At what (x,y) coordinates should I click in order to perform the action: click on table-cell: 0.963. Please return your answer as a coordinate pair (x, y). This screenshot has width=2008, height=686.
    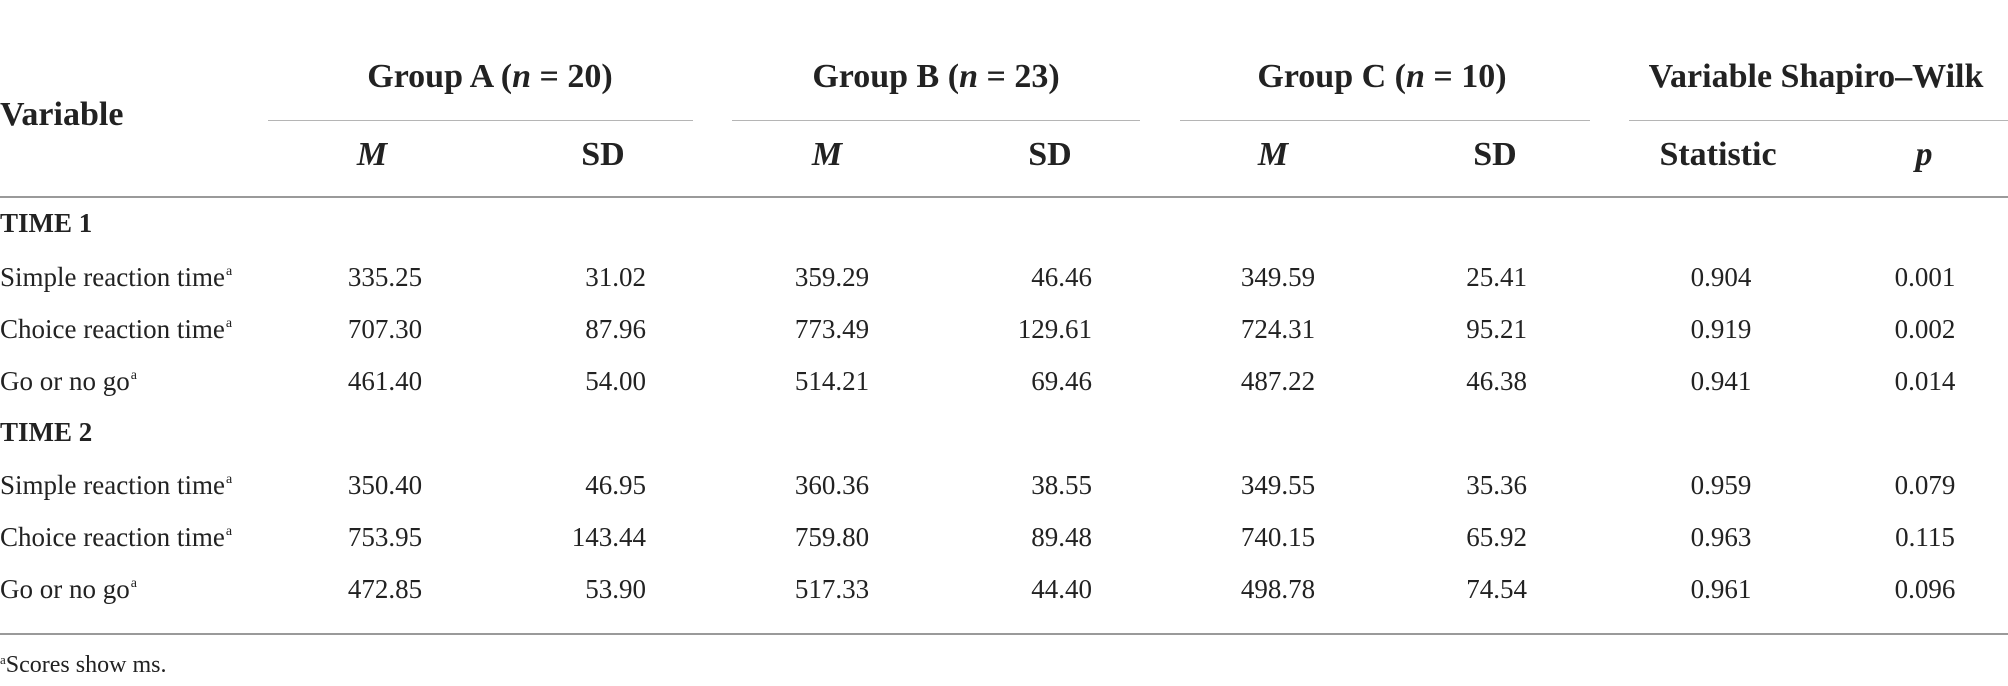
    Looking at the image, I should click on (1721, 537).